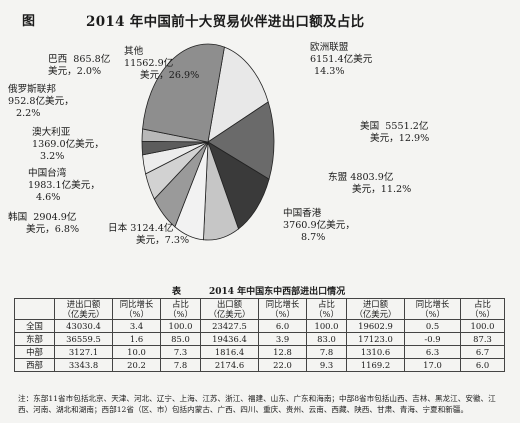 The height and width of the screenshot is (423, 520). What do you see at coordinates (34, 326) in the screenshot?
I see `row-region: 全国` at bounding box center [34, 326].